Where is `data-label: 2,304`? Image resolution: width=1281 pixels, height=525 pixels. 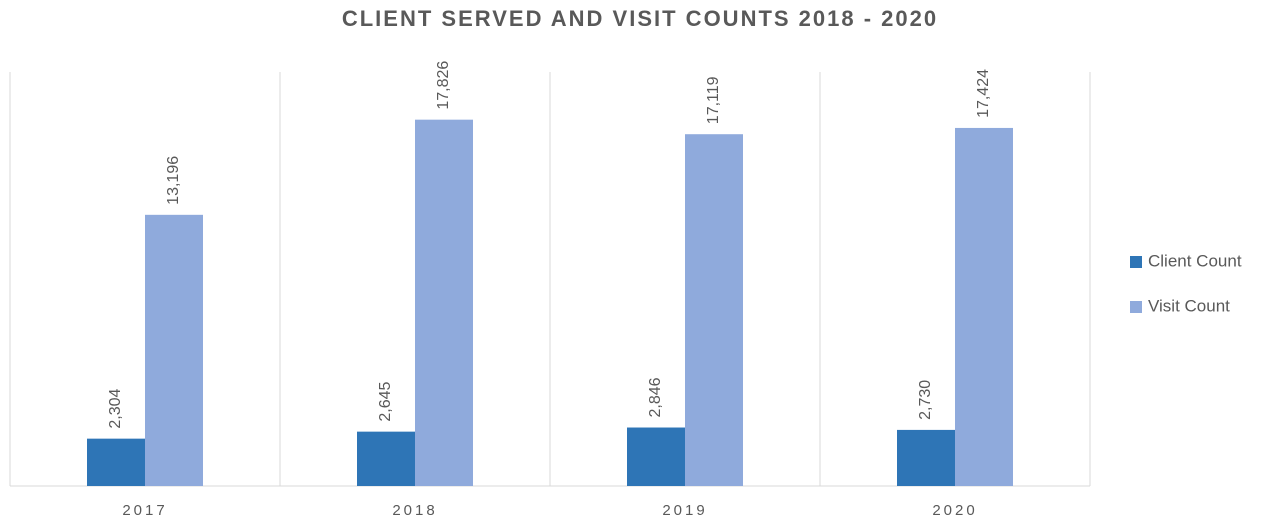
data-label: 2,304 is located at coordinates (115, 409).